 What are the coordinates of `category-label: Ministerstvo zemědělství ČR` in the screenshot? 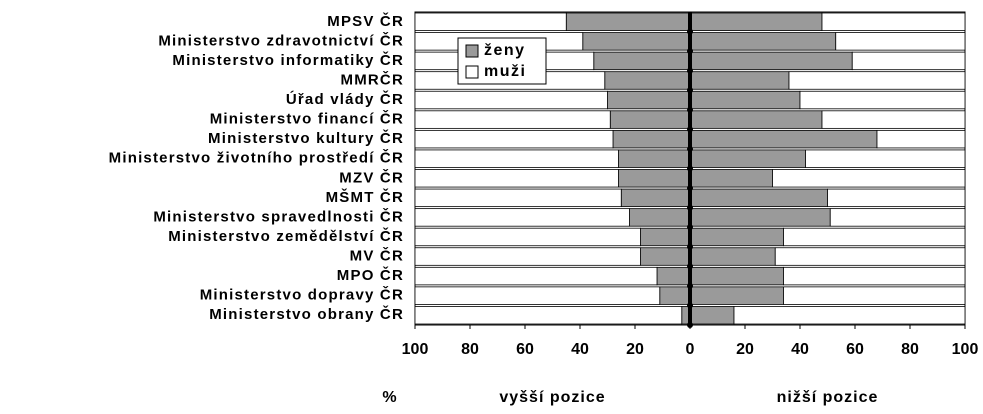 It's located at (286, 236).